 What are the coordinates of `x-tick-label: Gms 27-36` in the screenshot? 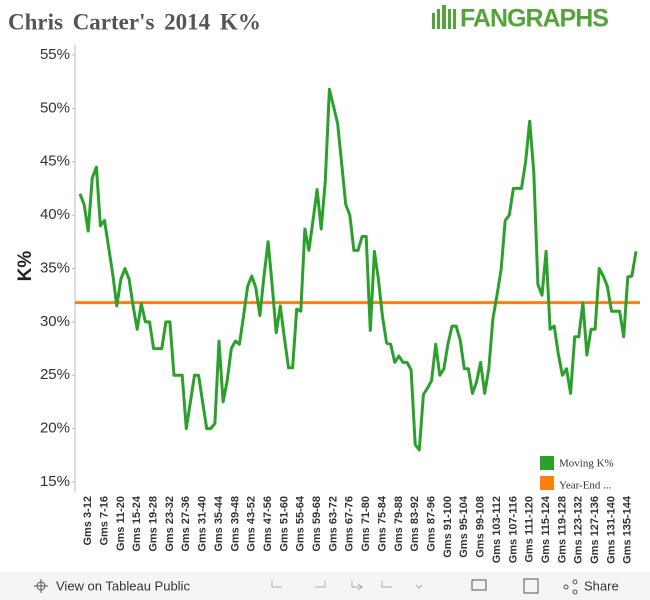 It's located at (186, 524).